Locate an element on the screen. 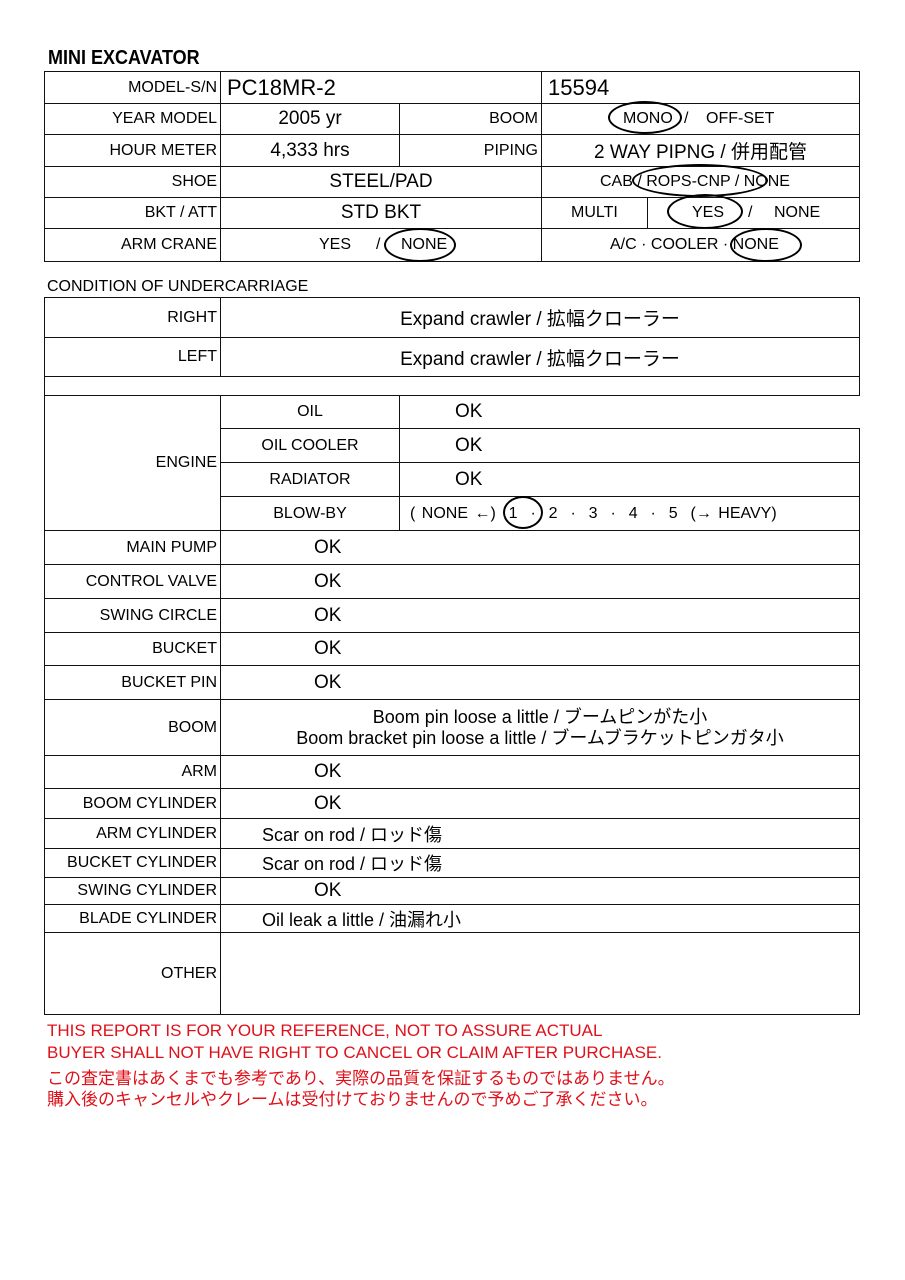  right-label: RIGHT is located at coordinates (132, 317).